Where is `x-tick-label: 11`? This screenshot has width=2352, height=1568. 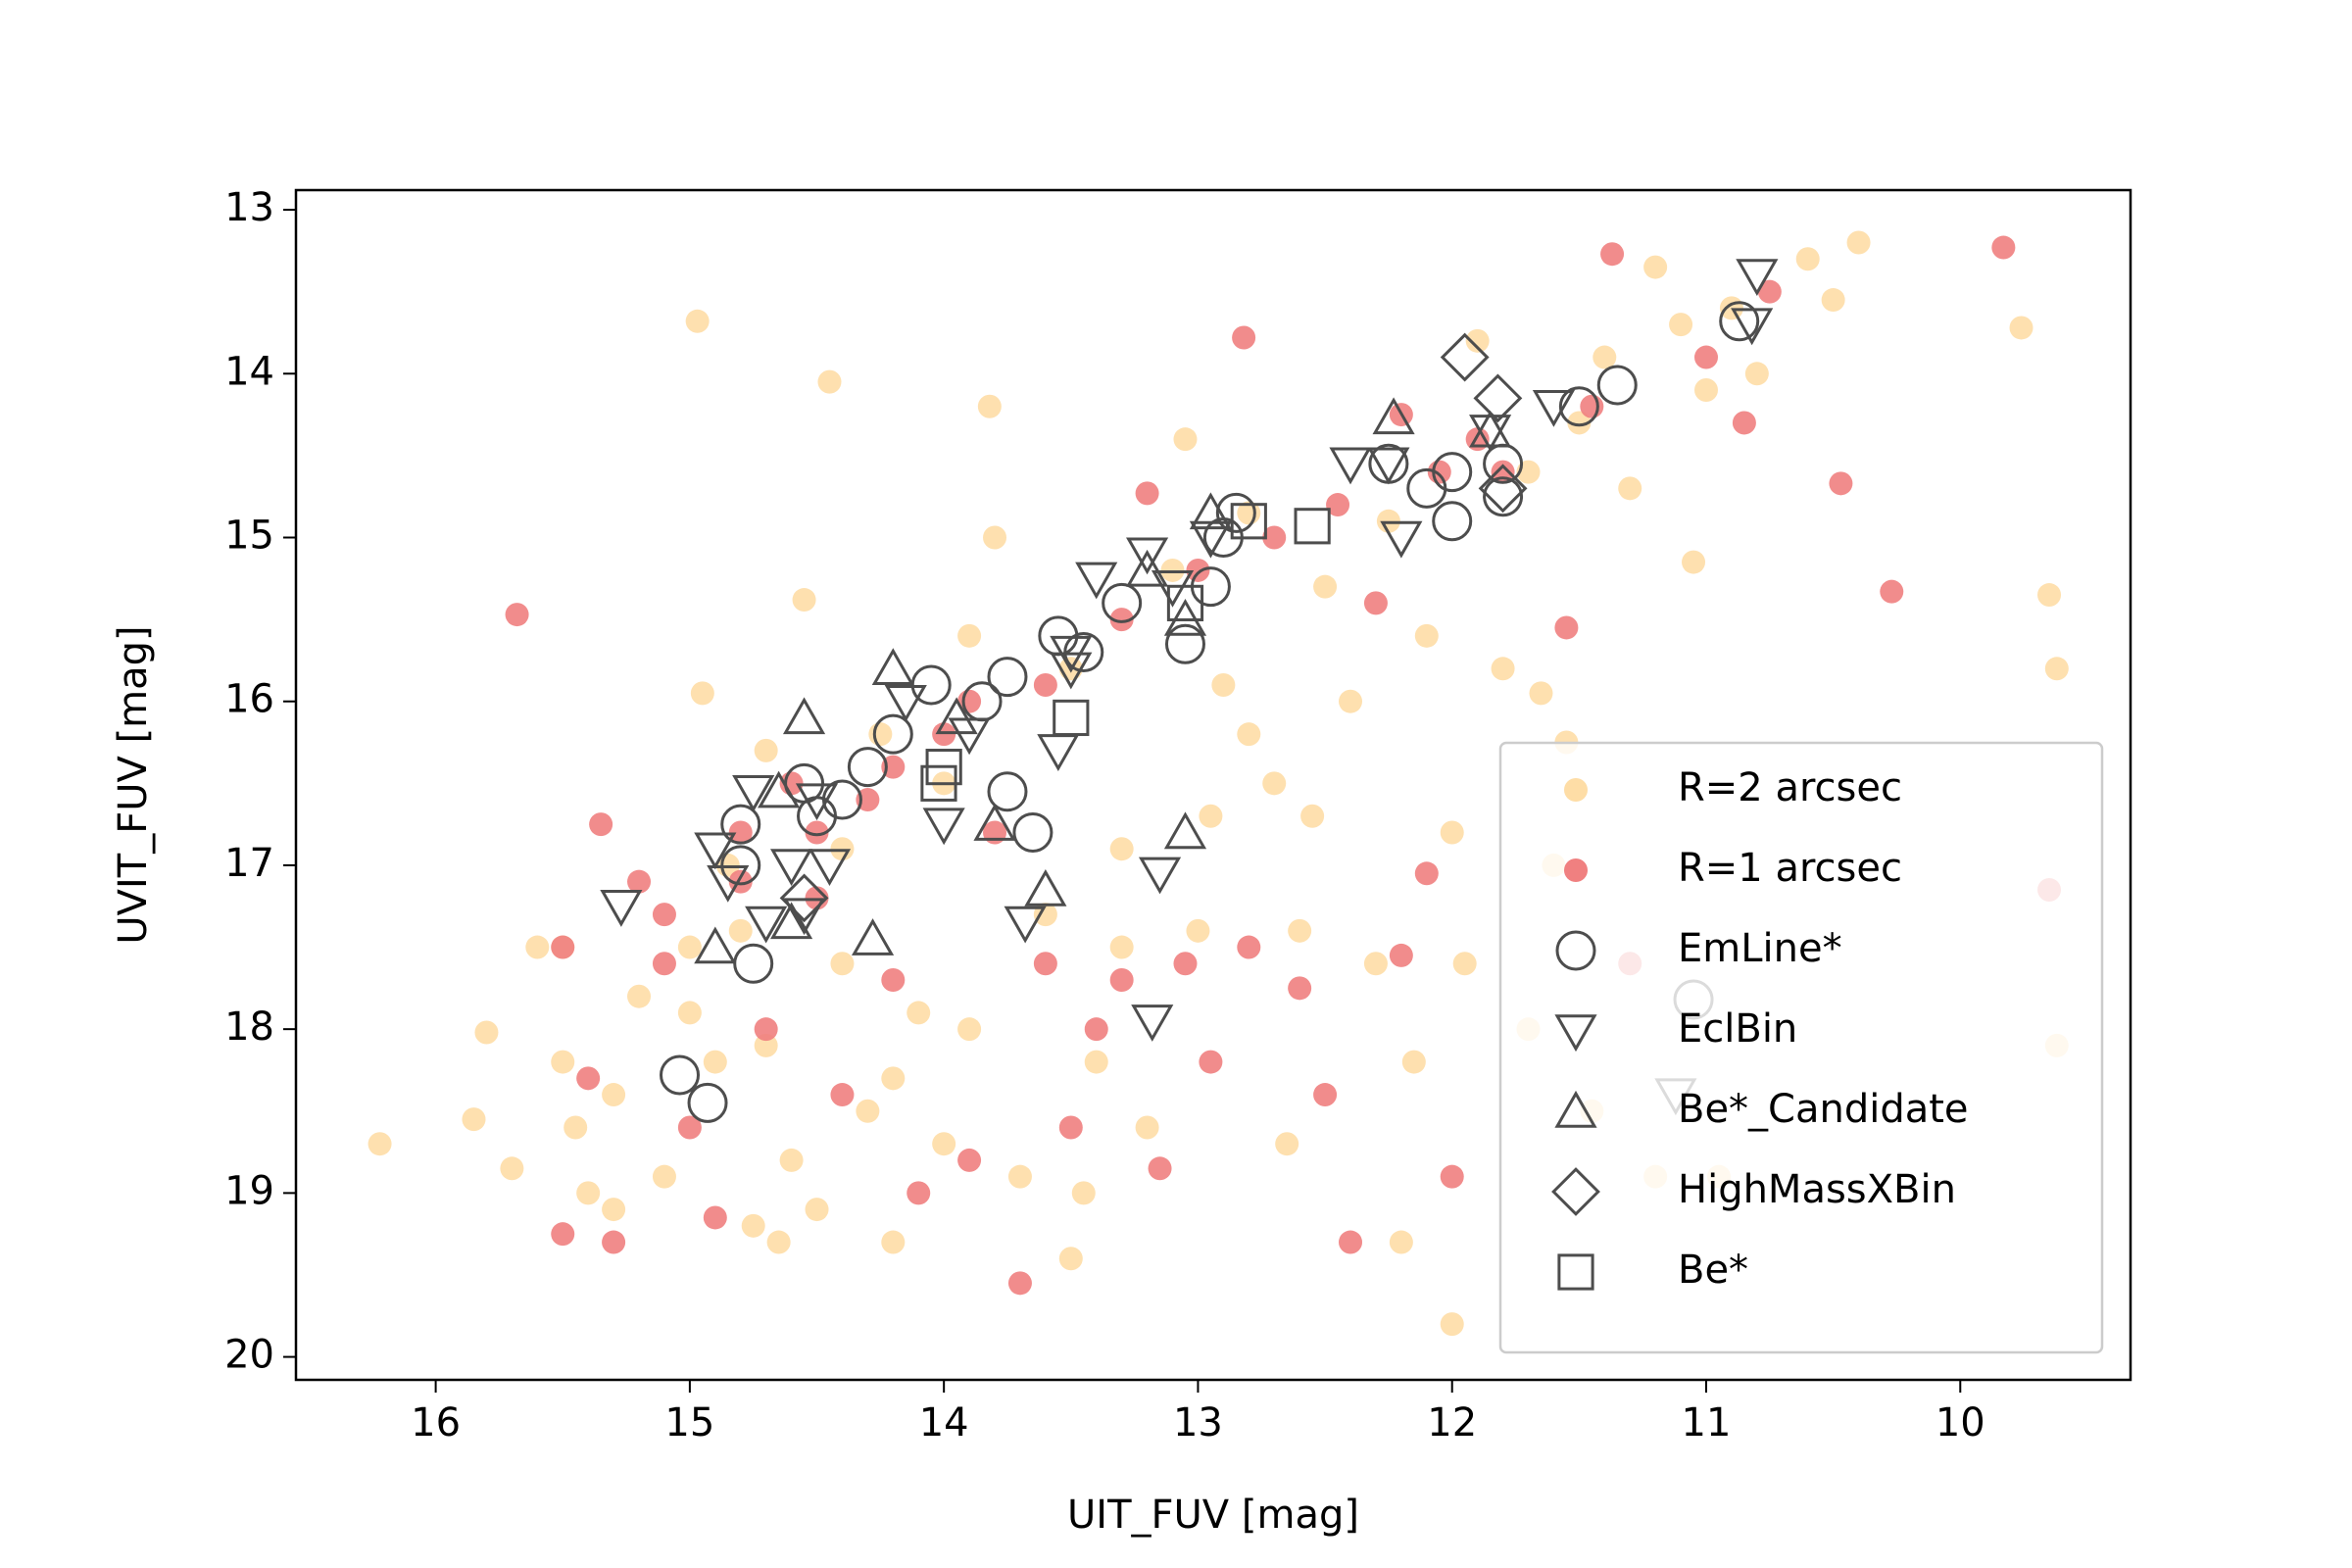 x-tick-label: 11 is located at coordinates (1707, 1423).